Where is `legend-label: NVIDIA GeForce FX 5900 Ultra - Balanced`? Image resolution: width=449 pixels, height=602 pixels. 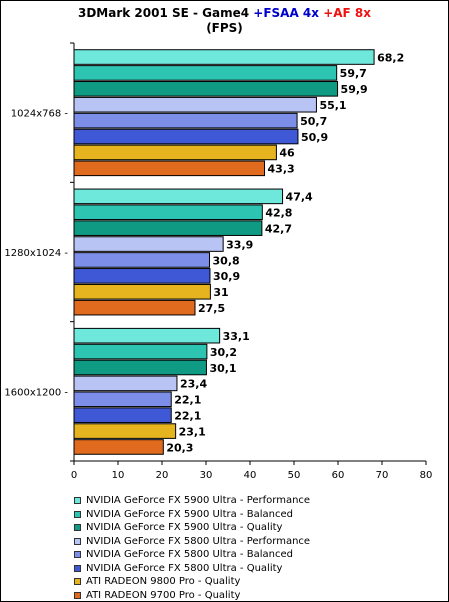 legend-label: NVIDIA GeForce FX 5900 Ultra - Balanced is located at coordinates (189, 514).